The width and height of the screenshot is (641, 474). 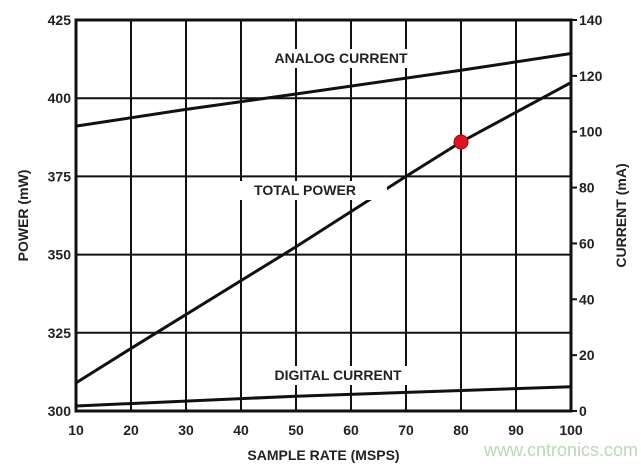 I want to click on highlight-point, so click(x=461, y=142).